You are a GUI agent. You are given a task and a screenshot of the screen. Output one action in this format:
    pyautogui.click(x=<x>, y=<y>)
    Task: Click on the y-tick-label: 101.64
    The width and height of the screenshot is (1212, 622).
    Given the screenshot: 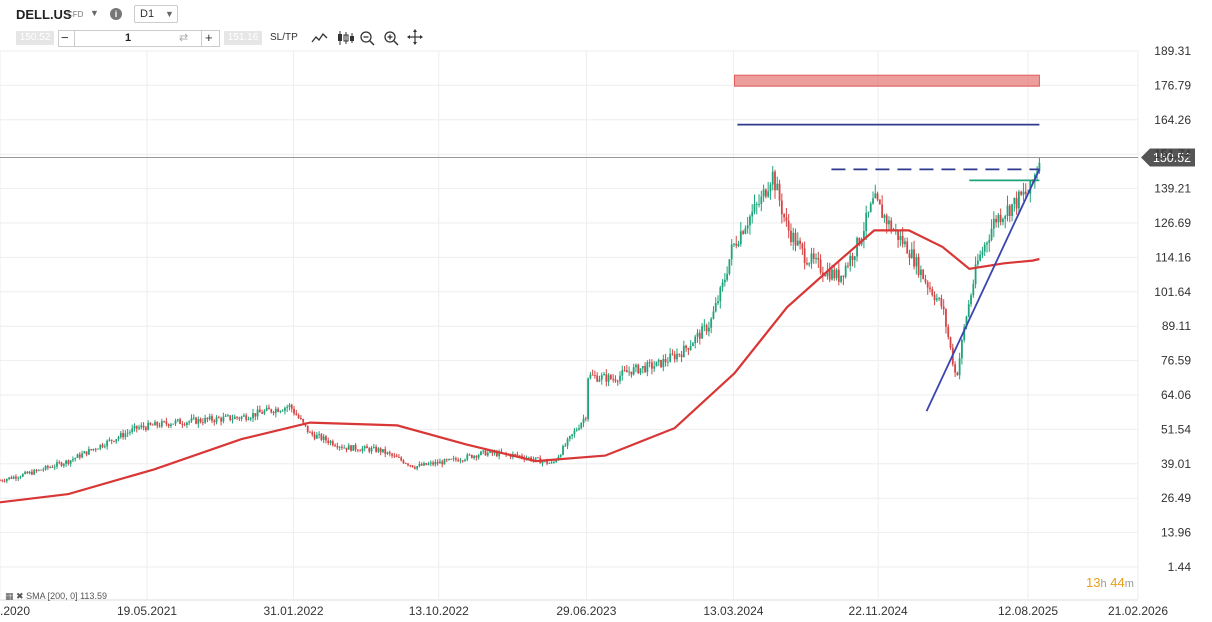 What is the action you would take?
    pyautogui.click(x=1172, y=292)
    